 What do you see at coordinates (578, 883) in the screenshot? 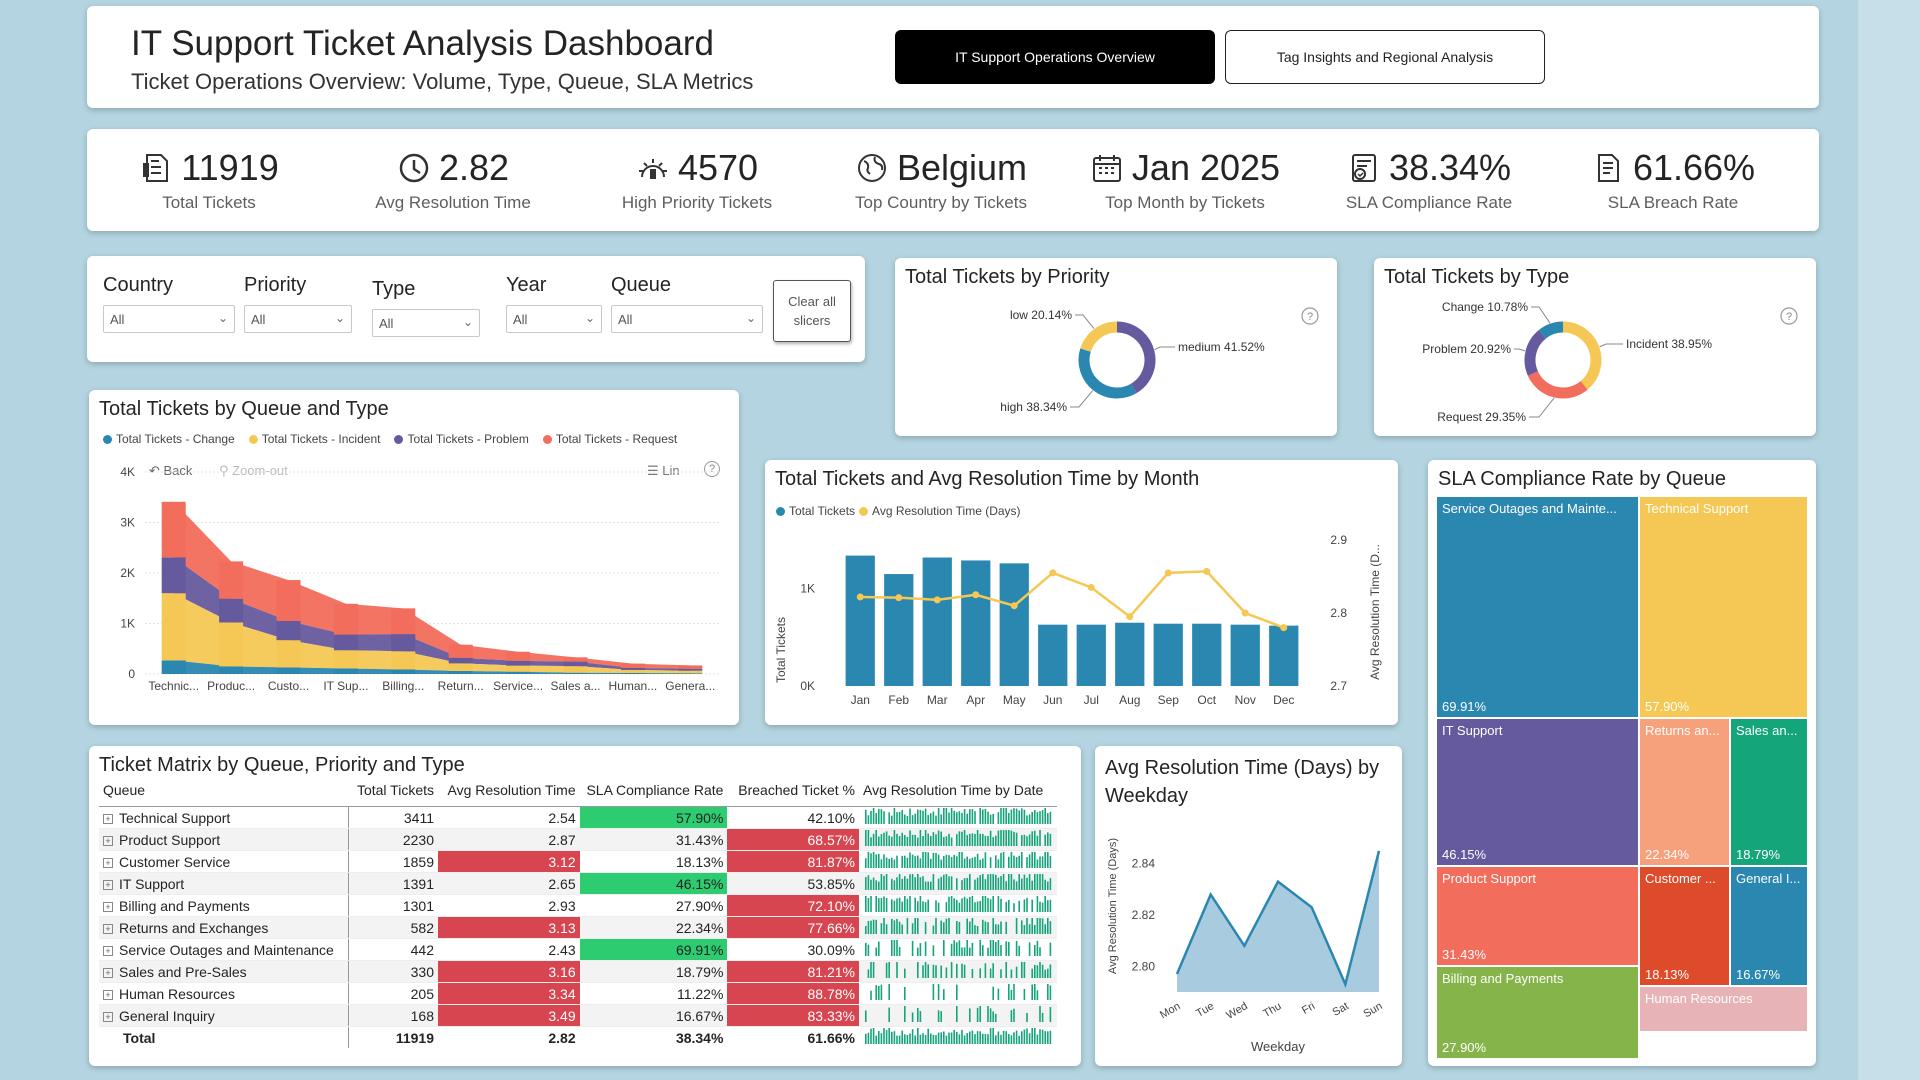
I see `table-row: + IT Support 1391 2.65 46.15% 53.85%` at bounding box center [578, 883].